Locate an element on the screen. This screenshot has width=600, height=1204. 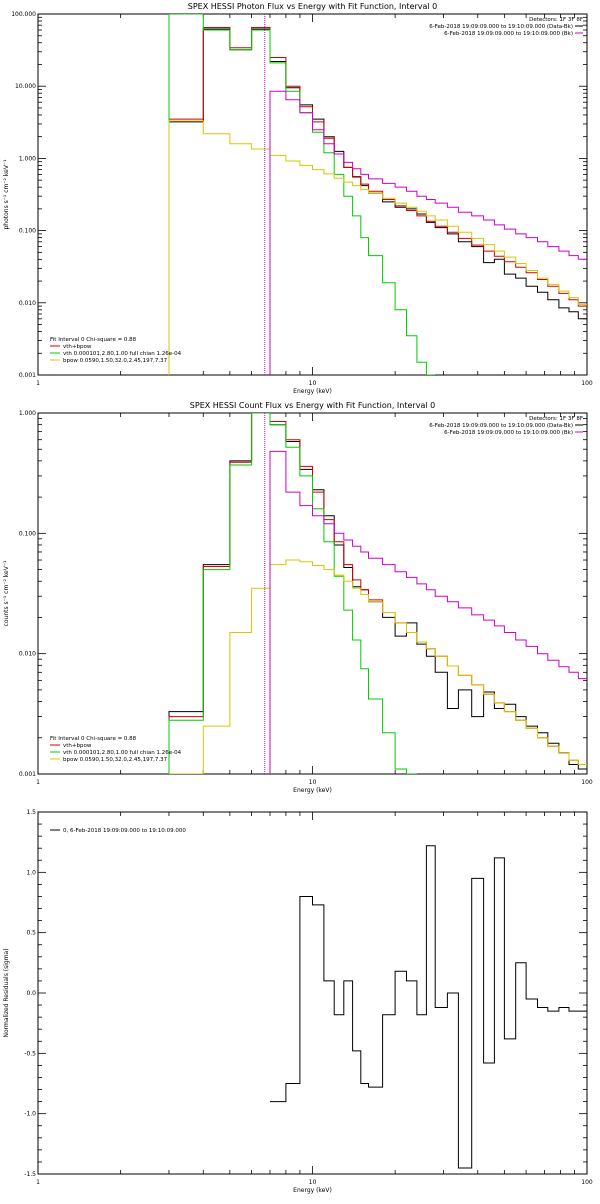
series-group is located at coordinates (428, 1007).